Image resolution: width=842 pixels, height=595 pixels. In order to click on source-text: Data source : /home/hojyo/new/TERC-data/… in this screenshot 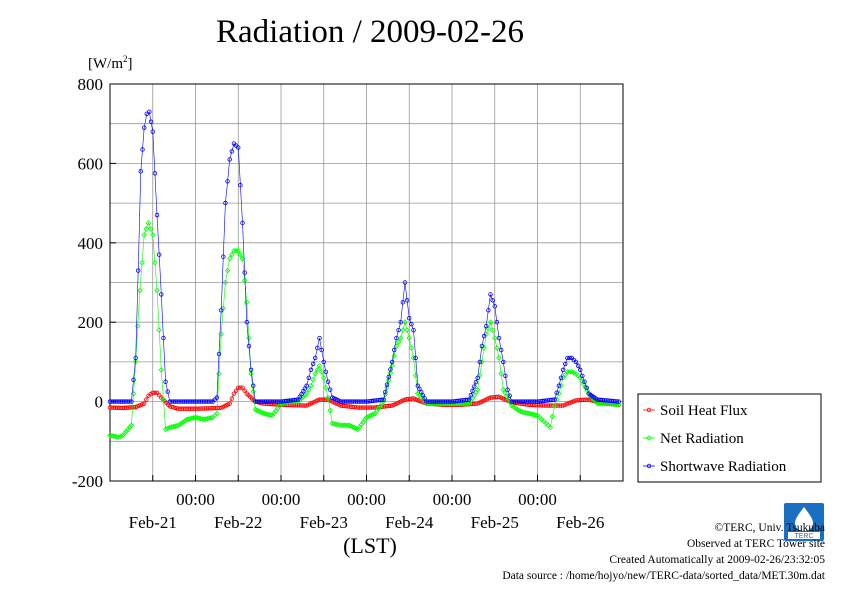, I will do `click(663, 576)`.